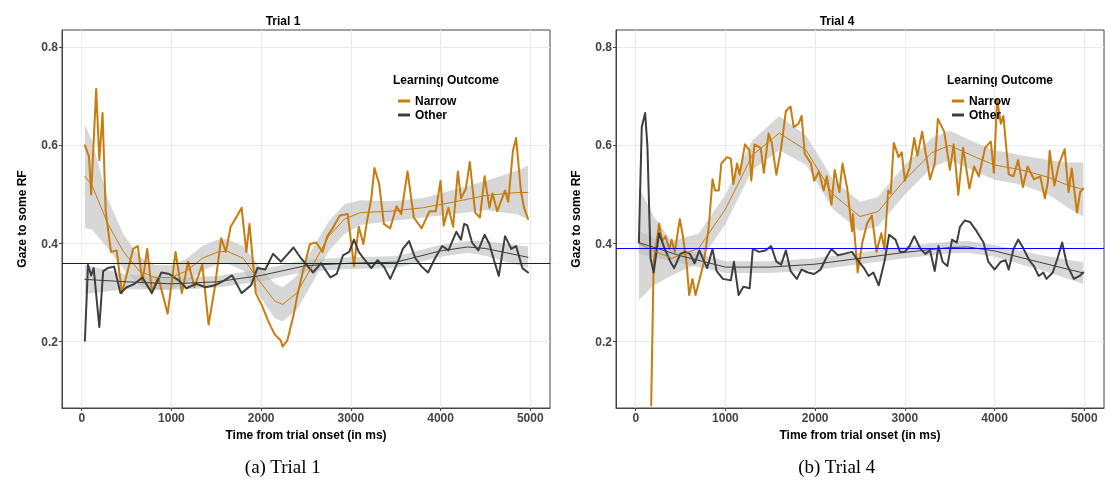 This screenshot has width=1120, height=491. Describe the element at coordinates (837, 467) in the screenshot. I see `text: (b) Trial 4` at that location.